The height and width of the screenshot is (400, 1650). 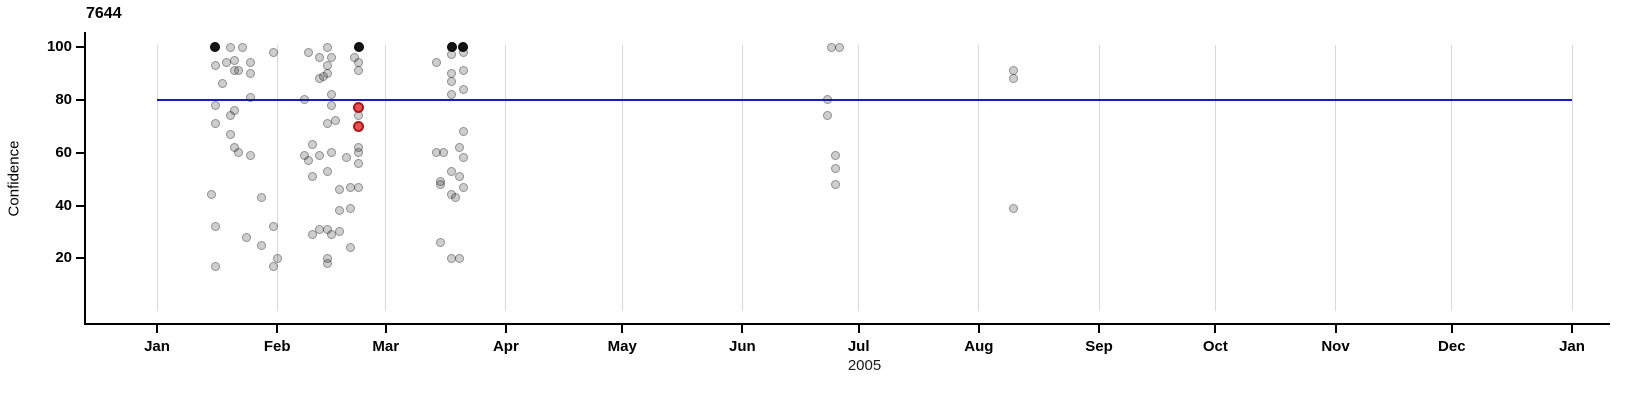 What do you see at coordinates (59, 46) in the screenshot?
I see `y-tick-label: 100` at bounding box center [59, 46].